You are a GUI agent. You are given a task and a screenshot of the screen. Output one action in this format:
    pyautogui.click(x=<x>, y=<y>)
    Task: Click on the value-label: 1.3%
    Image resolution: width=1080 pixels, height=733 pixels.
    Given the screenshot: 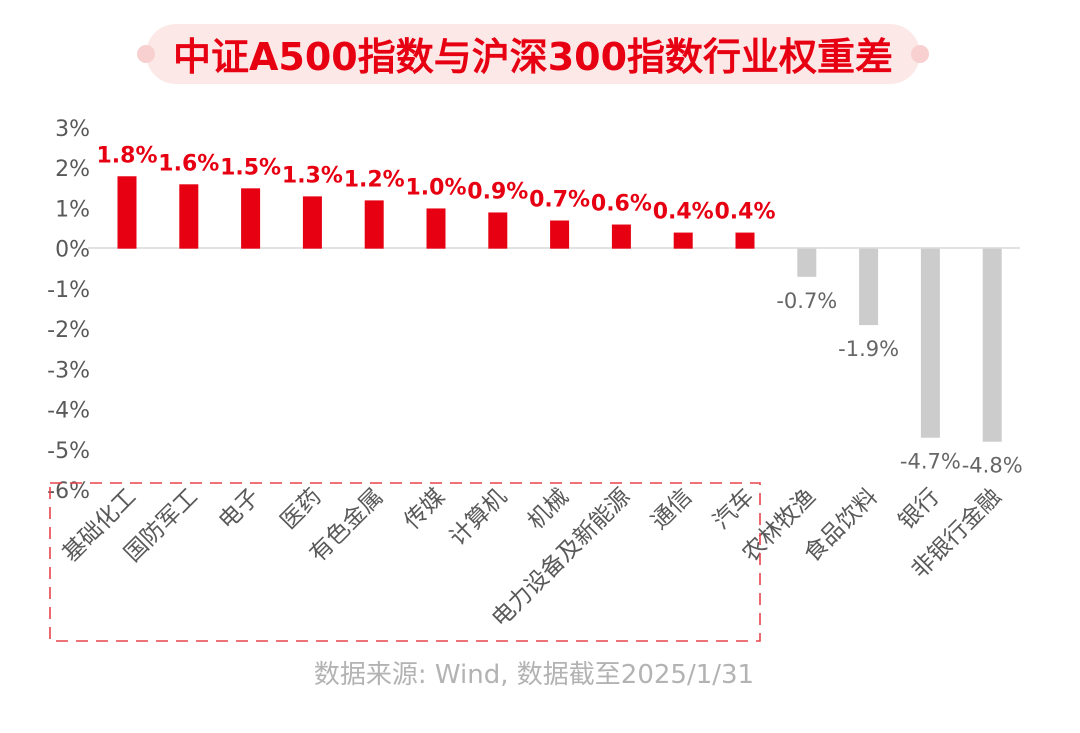 What is the action you would take?
    pyautogui.click(x=312, y=175)
    